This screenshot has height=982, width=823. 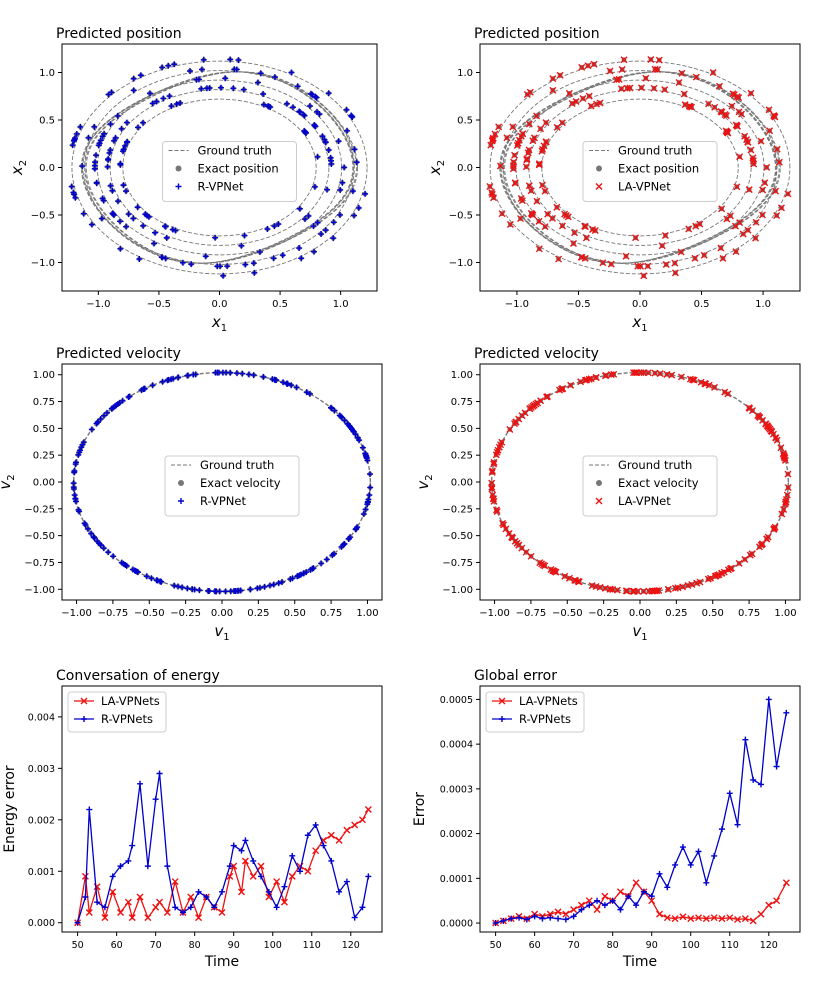 I want to click on legend-label: Exact position, so click(x=658, y=169).